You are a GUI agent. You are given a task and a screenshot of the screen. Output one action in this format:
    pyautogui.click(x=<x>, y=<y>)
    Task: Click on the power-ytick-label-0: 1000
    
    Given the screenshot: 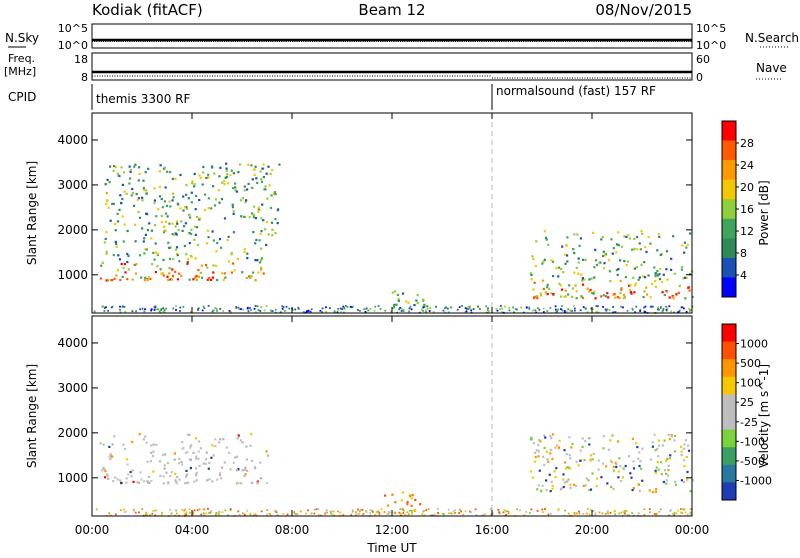 What is the action you would take?
    pyautogui.click(x=72, y=275)
    